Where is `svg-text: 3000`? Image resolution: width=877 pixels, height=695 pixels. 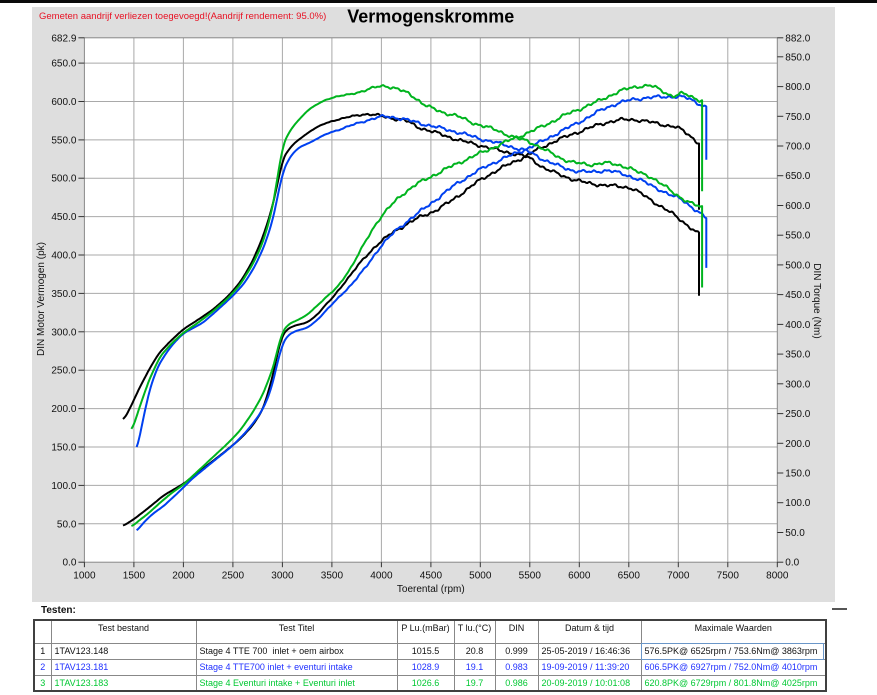 svg-text: 3000 is located at coordinates (282, 576).